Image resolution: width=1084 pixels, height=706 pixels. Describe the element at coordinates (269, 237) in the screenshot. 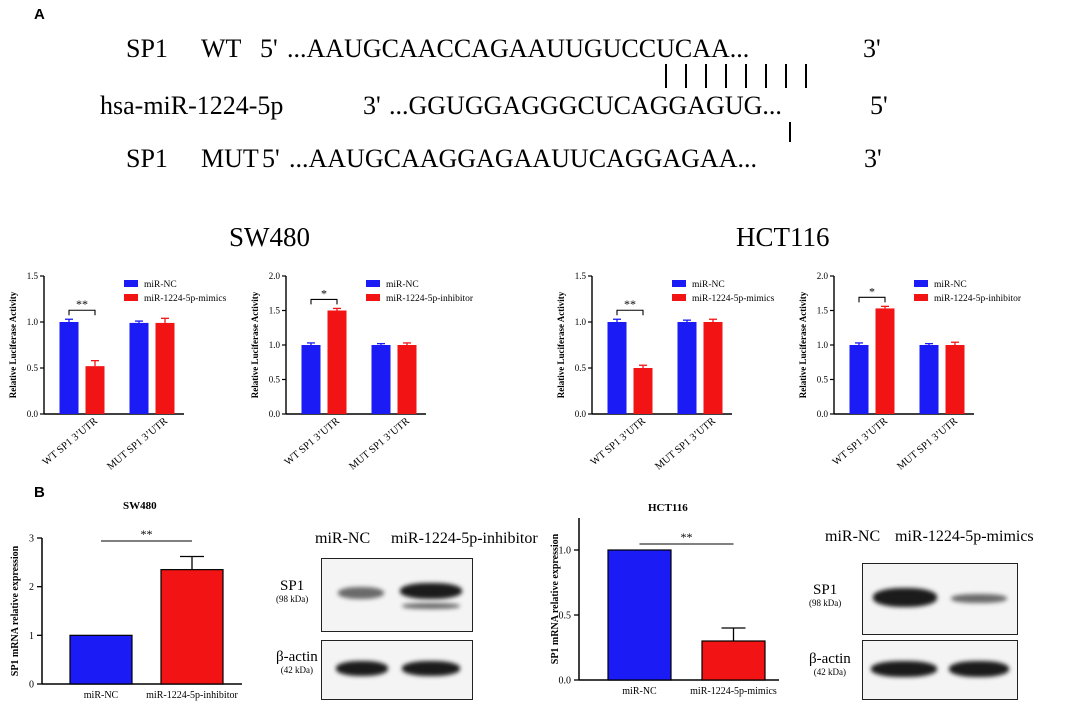

I see `cell-line-sw480: SW480` at that location.